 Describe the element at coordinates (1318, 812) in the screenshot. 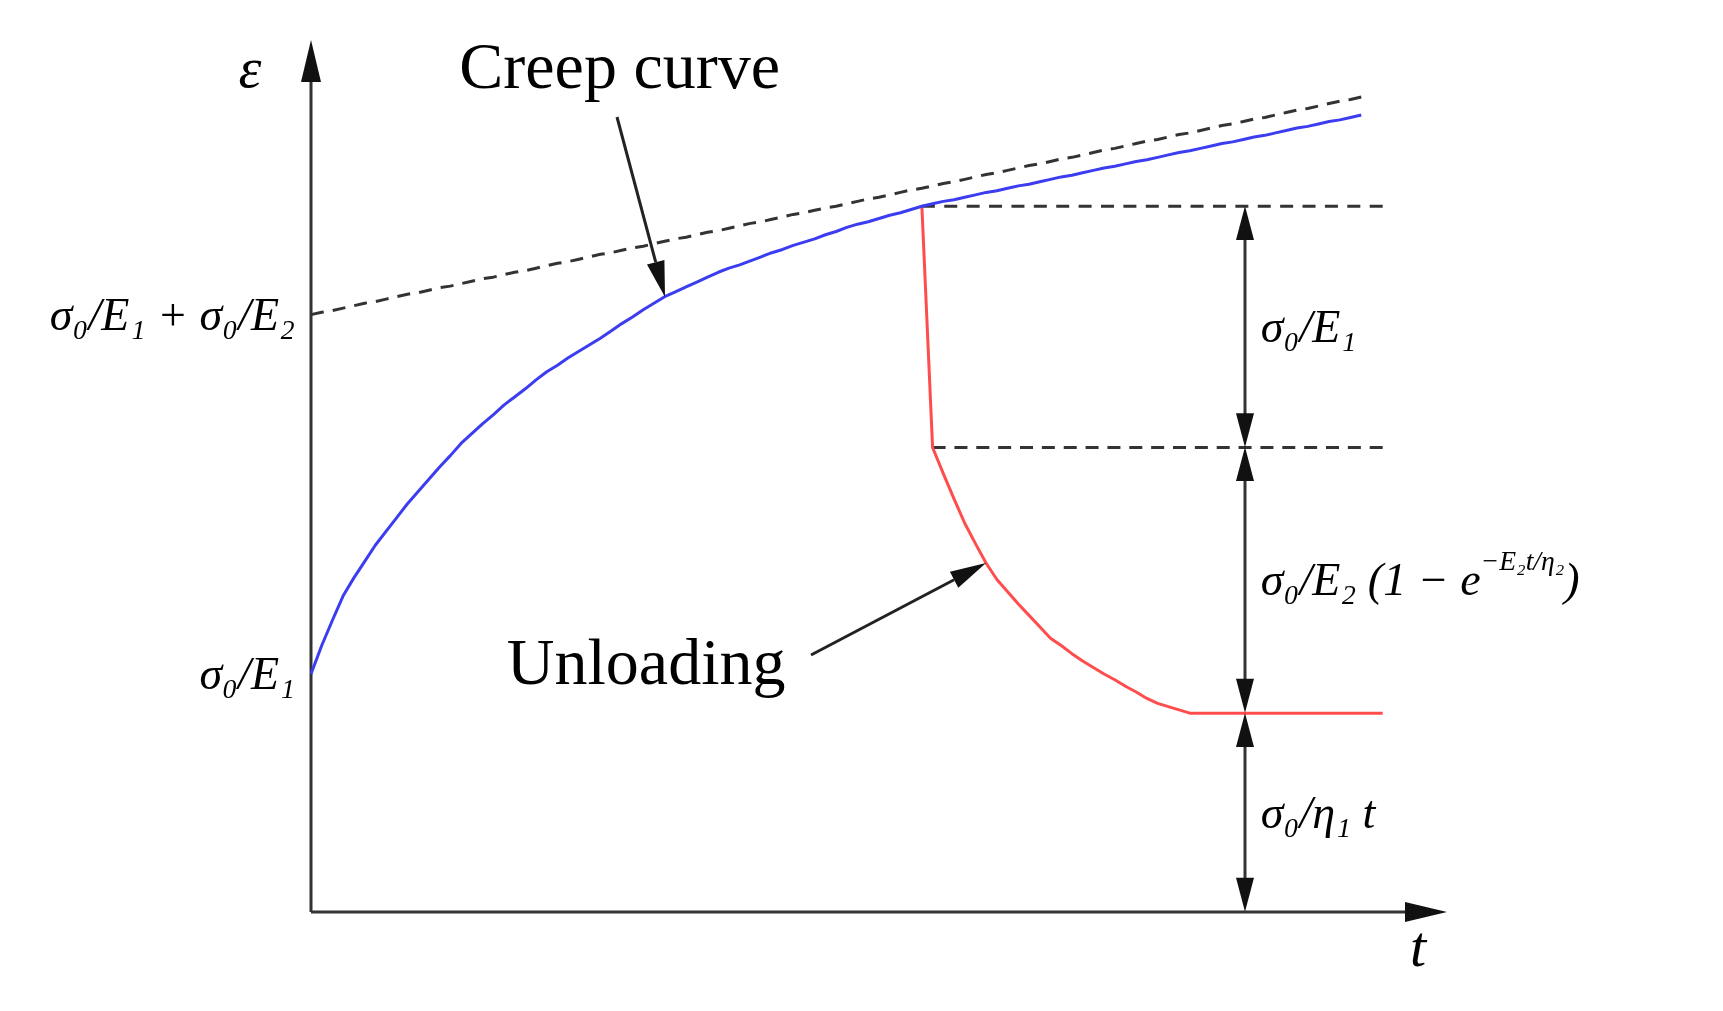

I see `annotation: σ₀/η₁ t` at that location.